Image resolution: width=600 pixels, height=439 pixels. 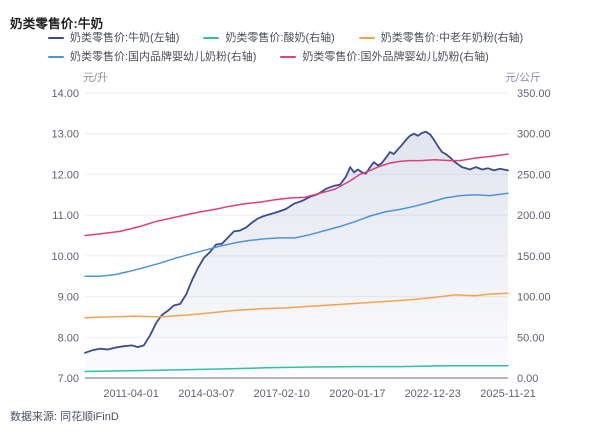 I want to click on y-axis-tick-label-right: 250.00, so click(x=534, y=175).